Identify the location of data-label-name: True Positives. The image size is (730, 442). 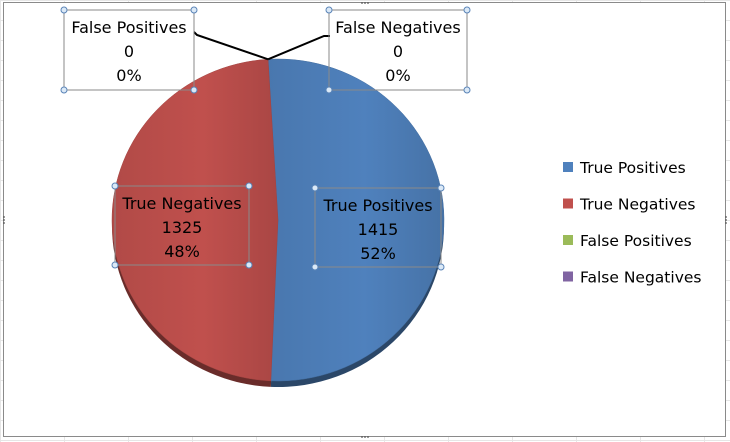
(377, 205).